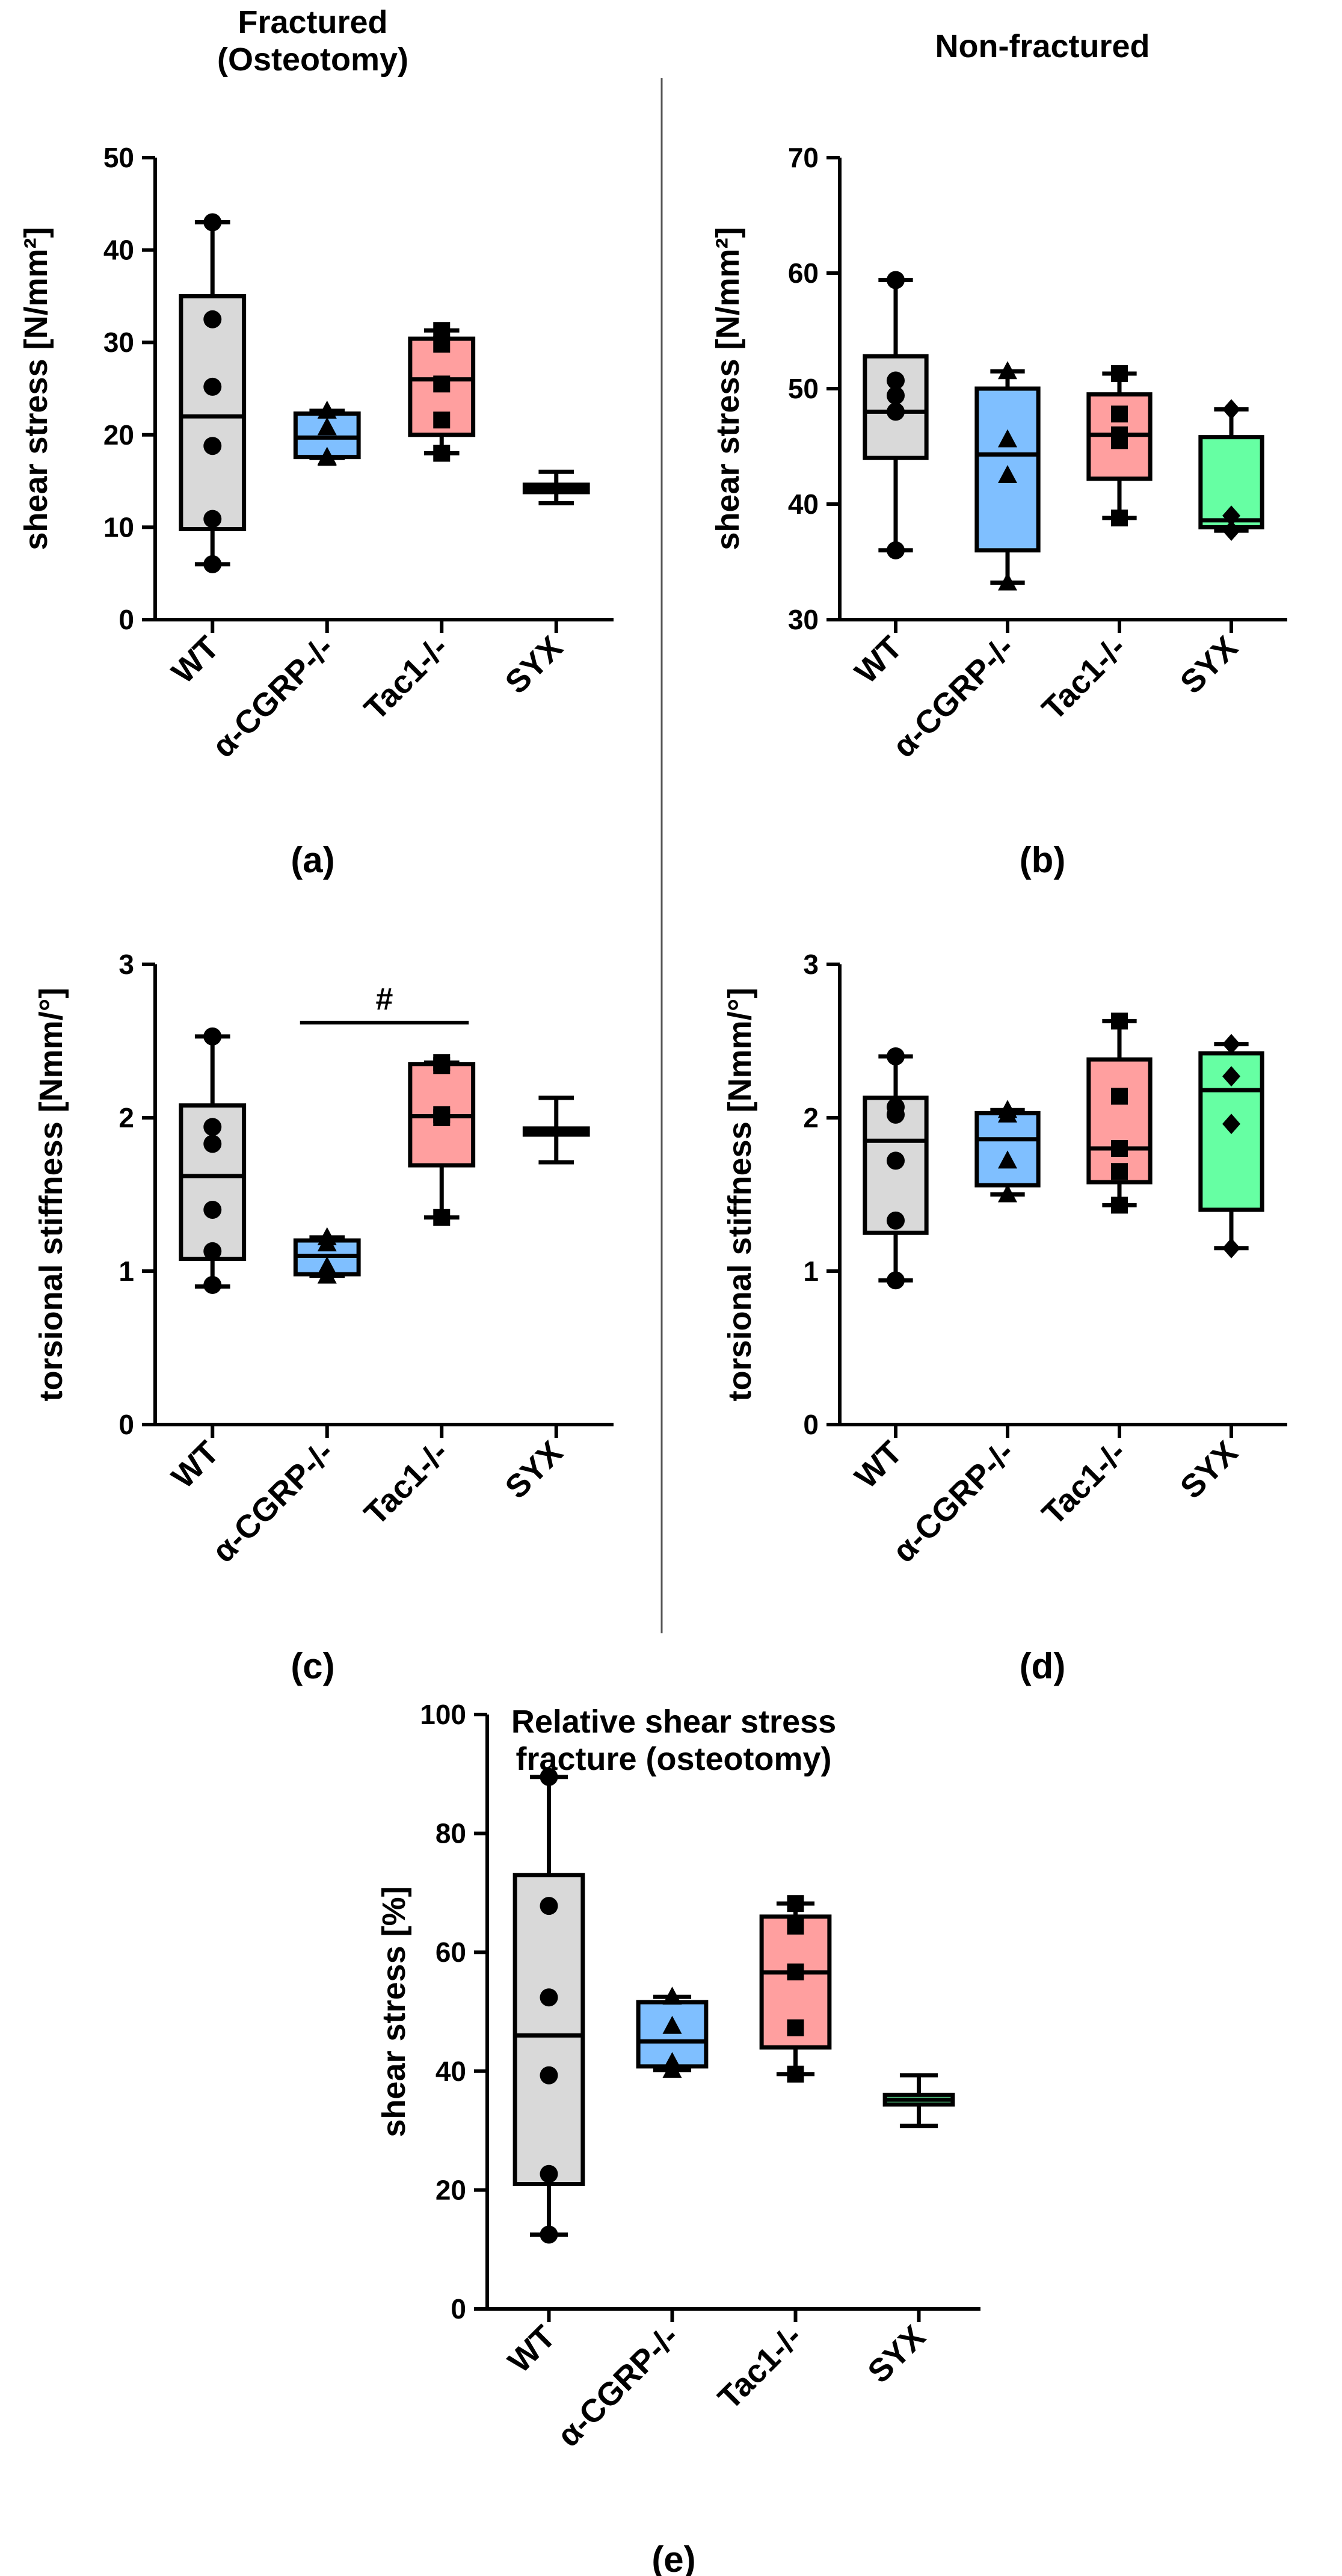  I want to click on chart-title-line: Relative shear stress, so click(673, 1722).